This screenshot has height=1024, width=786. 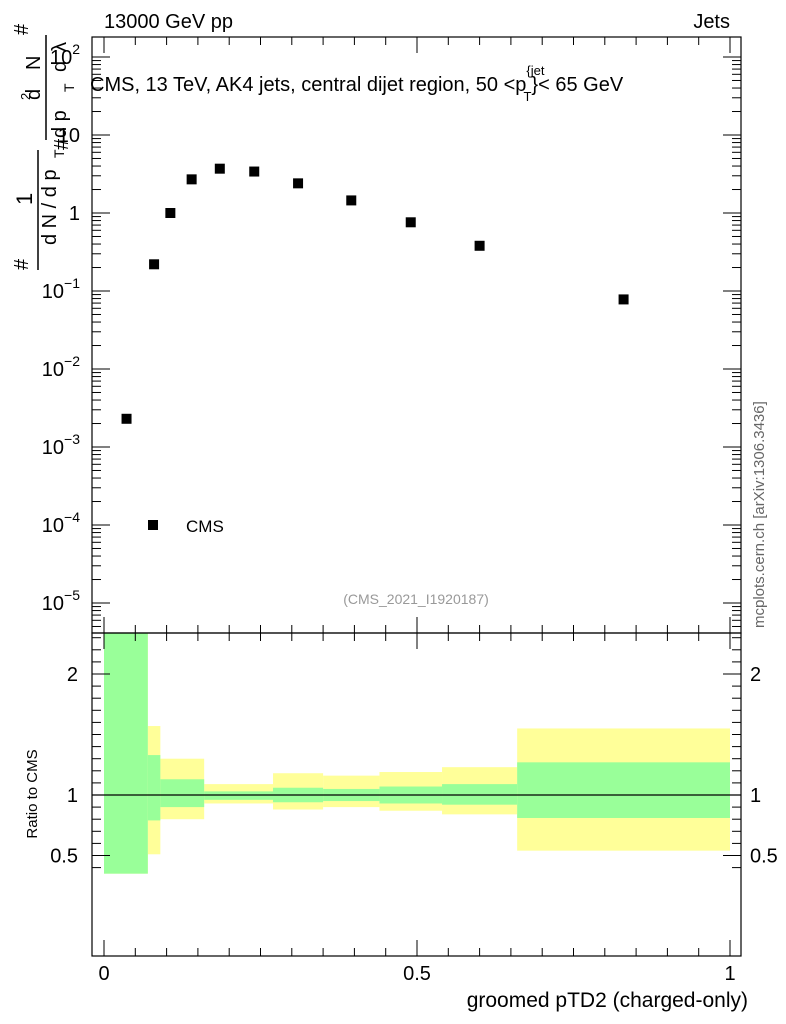 What do you see at coordinates (69, 87) in the screenshot?
I see `ylabel-sub-t-2: T` at bounding box center [69, 87].